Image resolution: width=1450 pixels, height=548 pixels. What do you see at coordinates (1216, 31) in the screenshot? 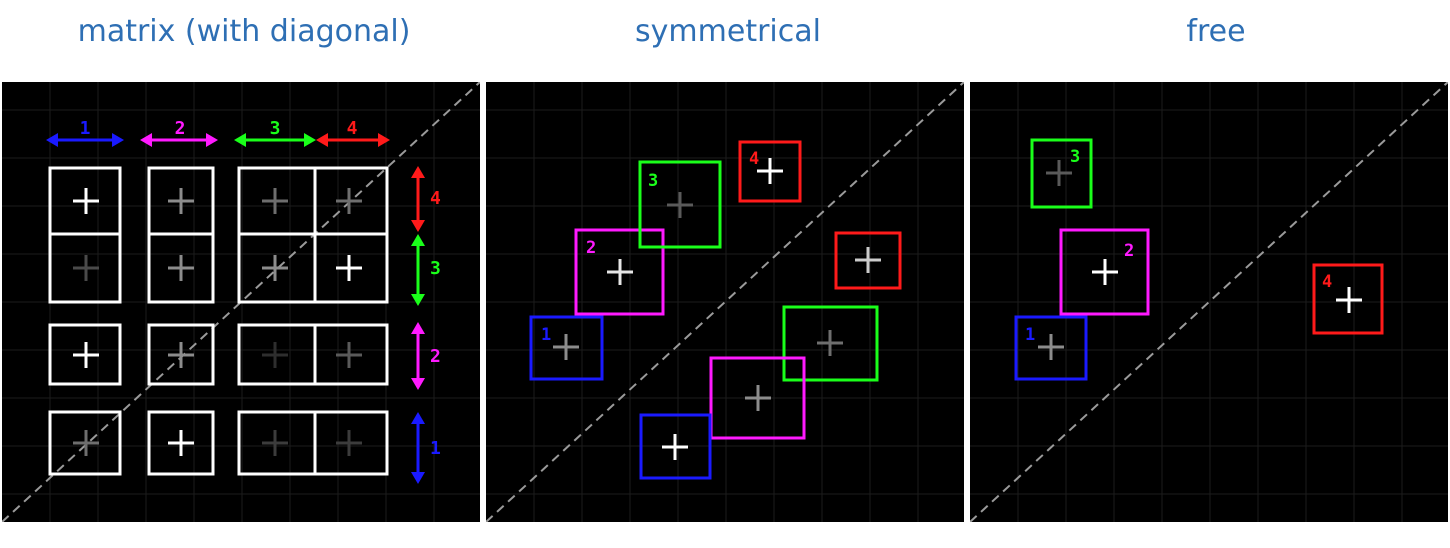
I see `title-free: free` at bounding box center [1216, 31].